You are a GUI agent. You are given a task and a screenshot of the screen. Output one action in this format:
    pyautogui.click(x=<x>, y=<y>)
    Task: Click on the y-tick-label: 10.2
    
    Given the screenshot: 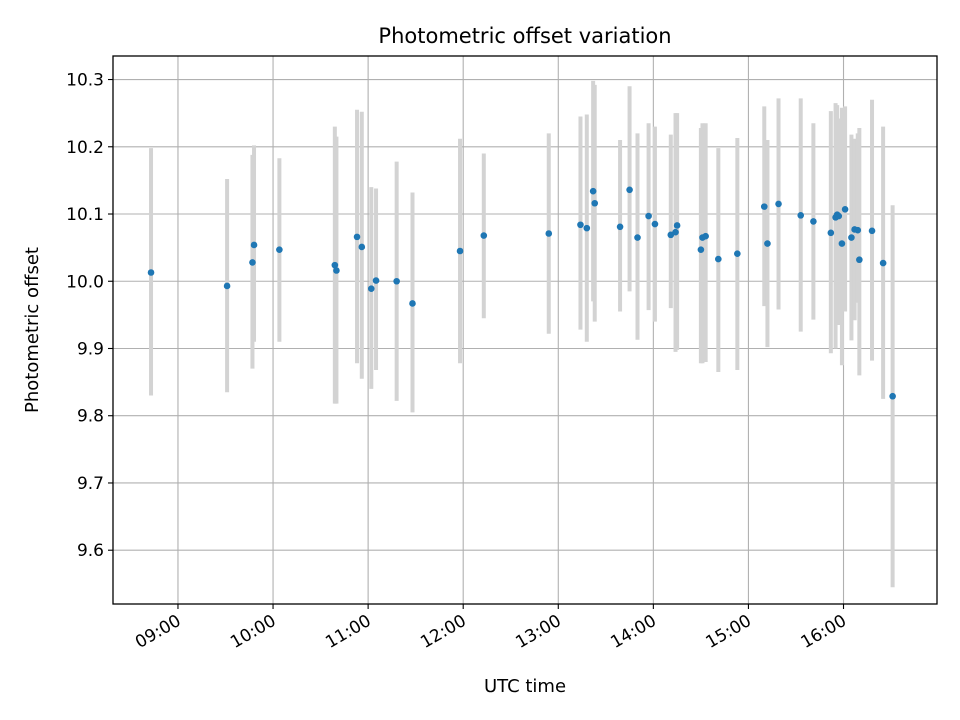 What is the action you would take?
    pyautogui.click(x=85, y=148)
    